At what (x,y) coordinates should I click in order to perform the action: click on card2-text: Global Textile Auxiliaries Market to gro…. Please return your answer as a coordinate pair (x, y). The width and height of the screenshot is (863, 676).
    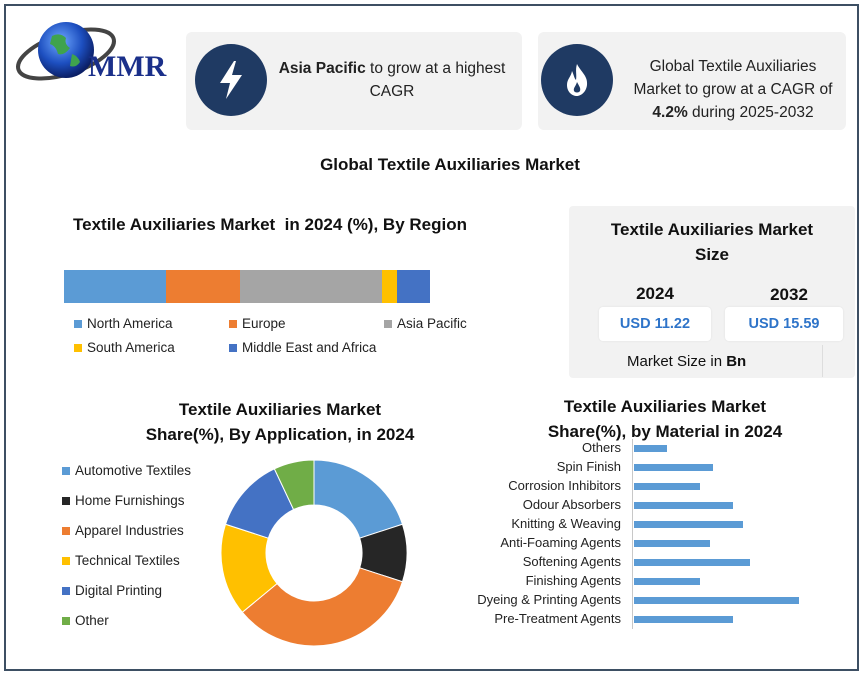
    Looking at the image, I should click on (733, 89).